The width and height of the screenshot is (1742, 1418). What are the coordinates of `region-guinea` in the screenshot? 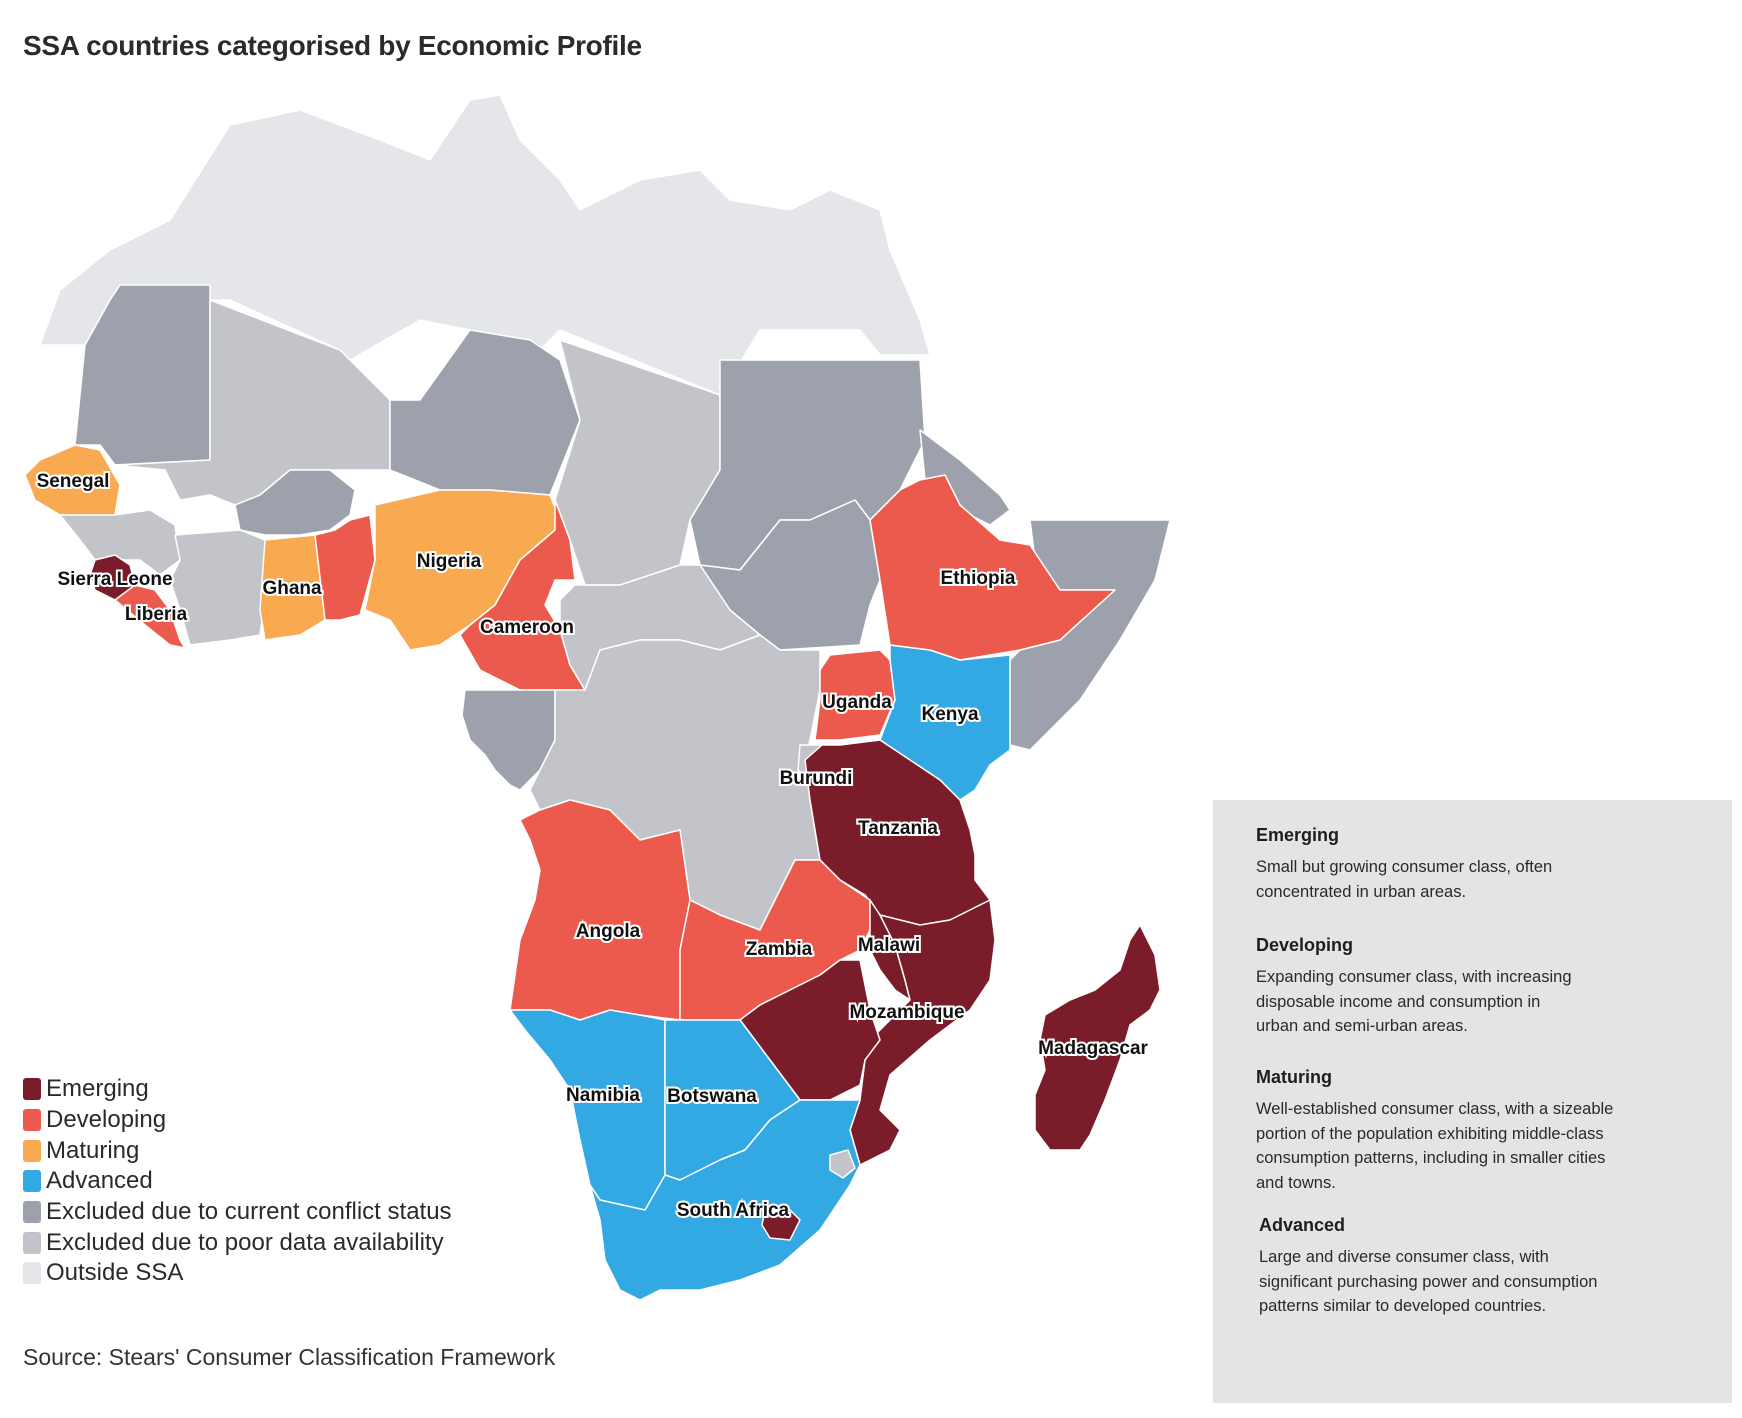 It's located at (120, 542).